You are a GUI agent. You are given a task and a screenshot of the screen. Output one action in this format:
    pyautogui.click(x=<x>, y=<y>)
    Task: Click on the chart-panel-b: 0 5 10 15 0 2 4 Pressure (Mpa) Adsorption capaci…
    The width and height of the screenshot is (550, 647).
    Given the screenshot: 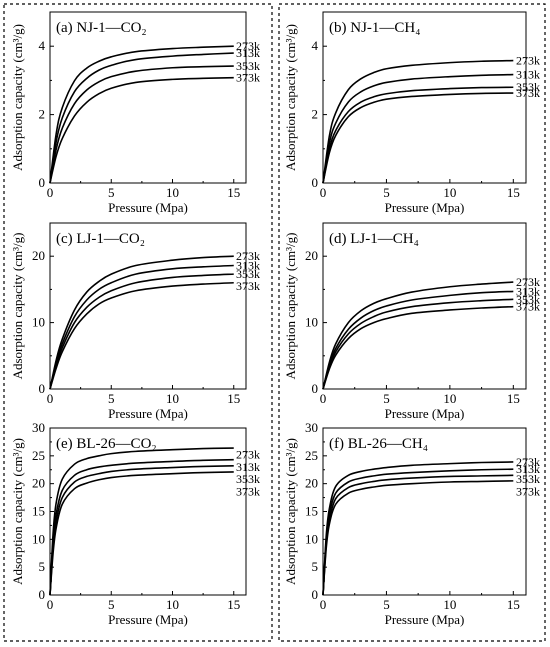 What is the action you would take?
    pyautogui.click(x=411, y=113)
    